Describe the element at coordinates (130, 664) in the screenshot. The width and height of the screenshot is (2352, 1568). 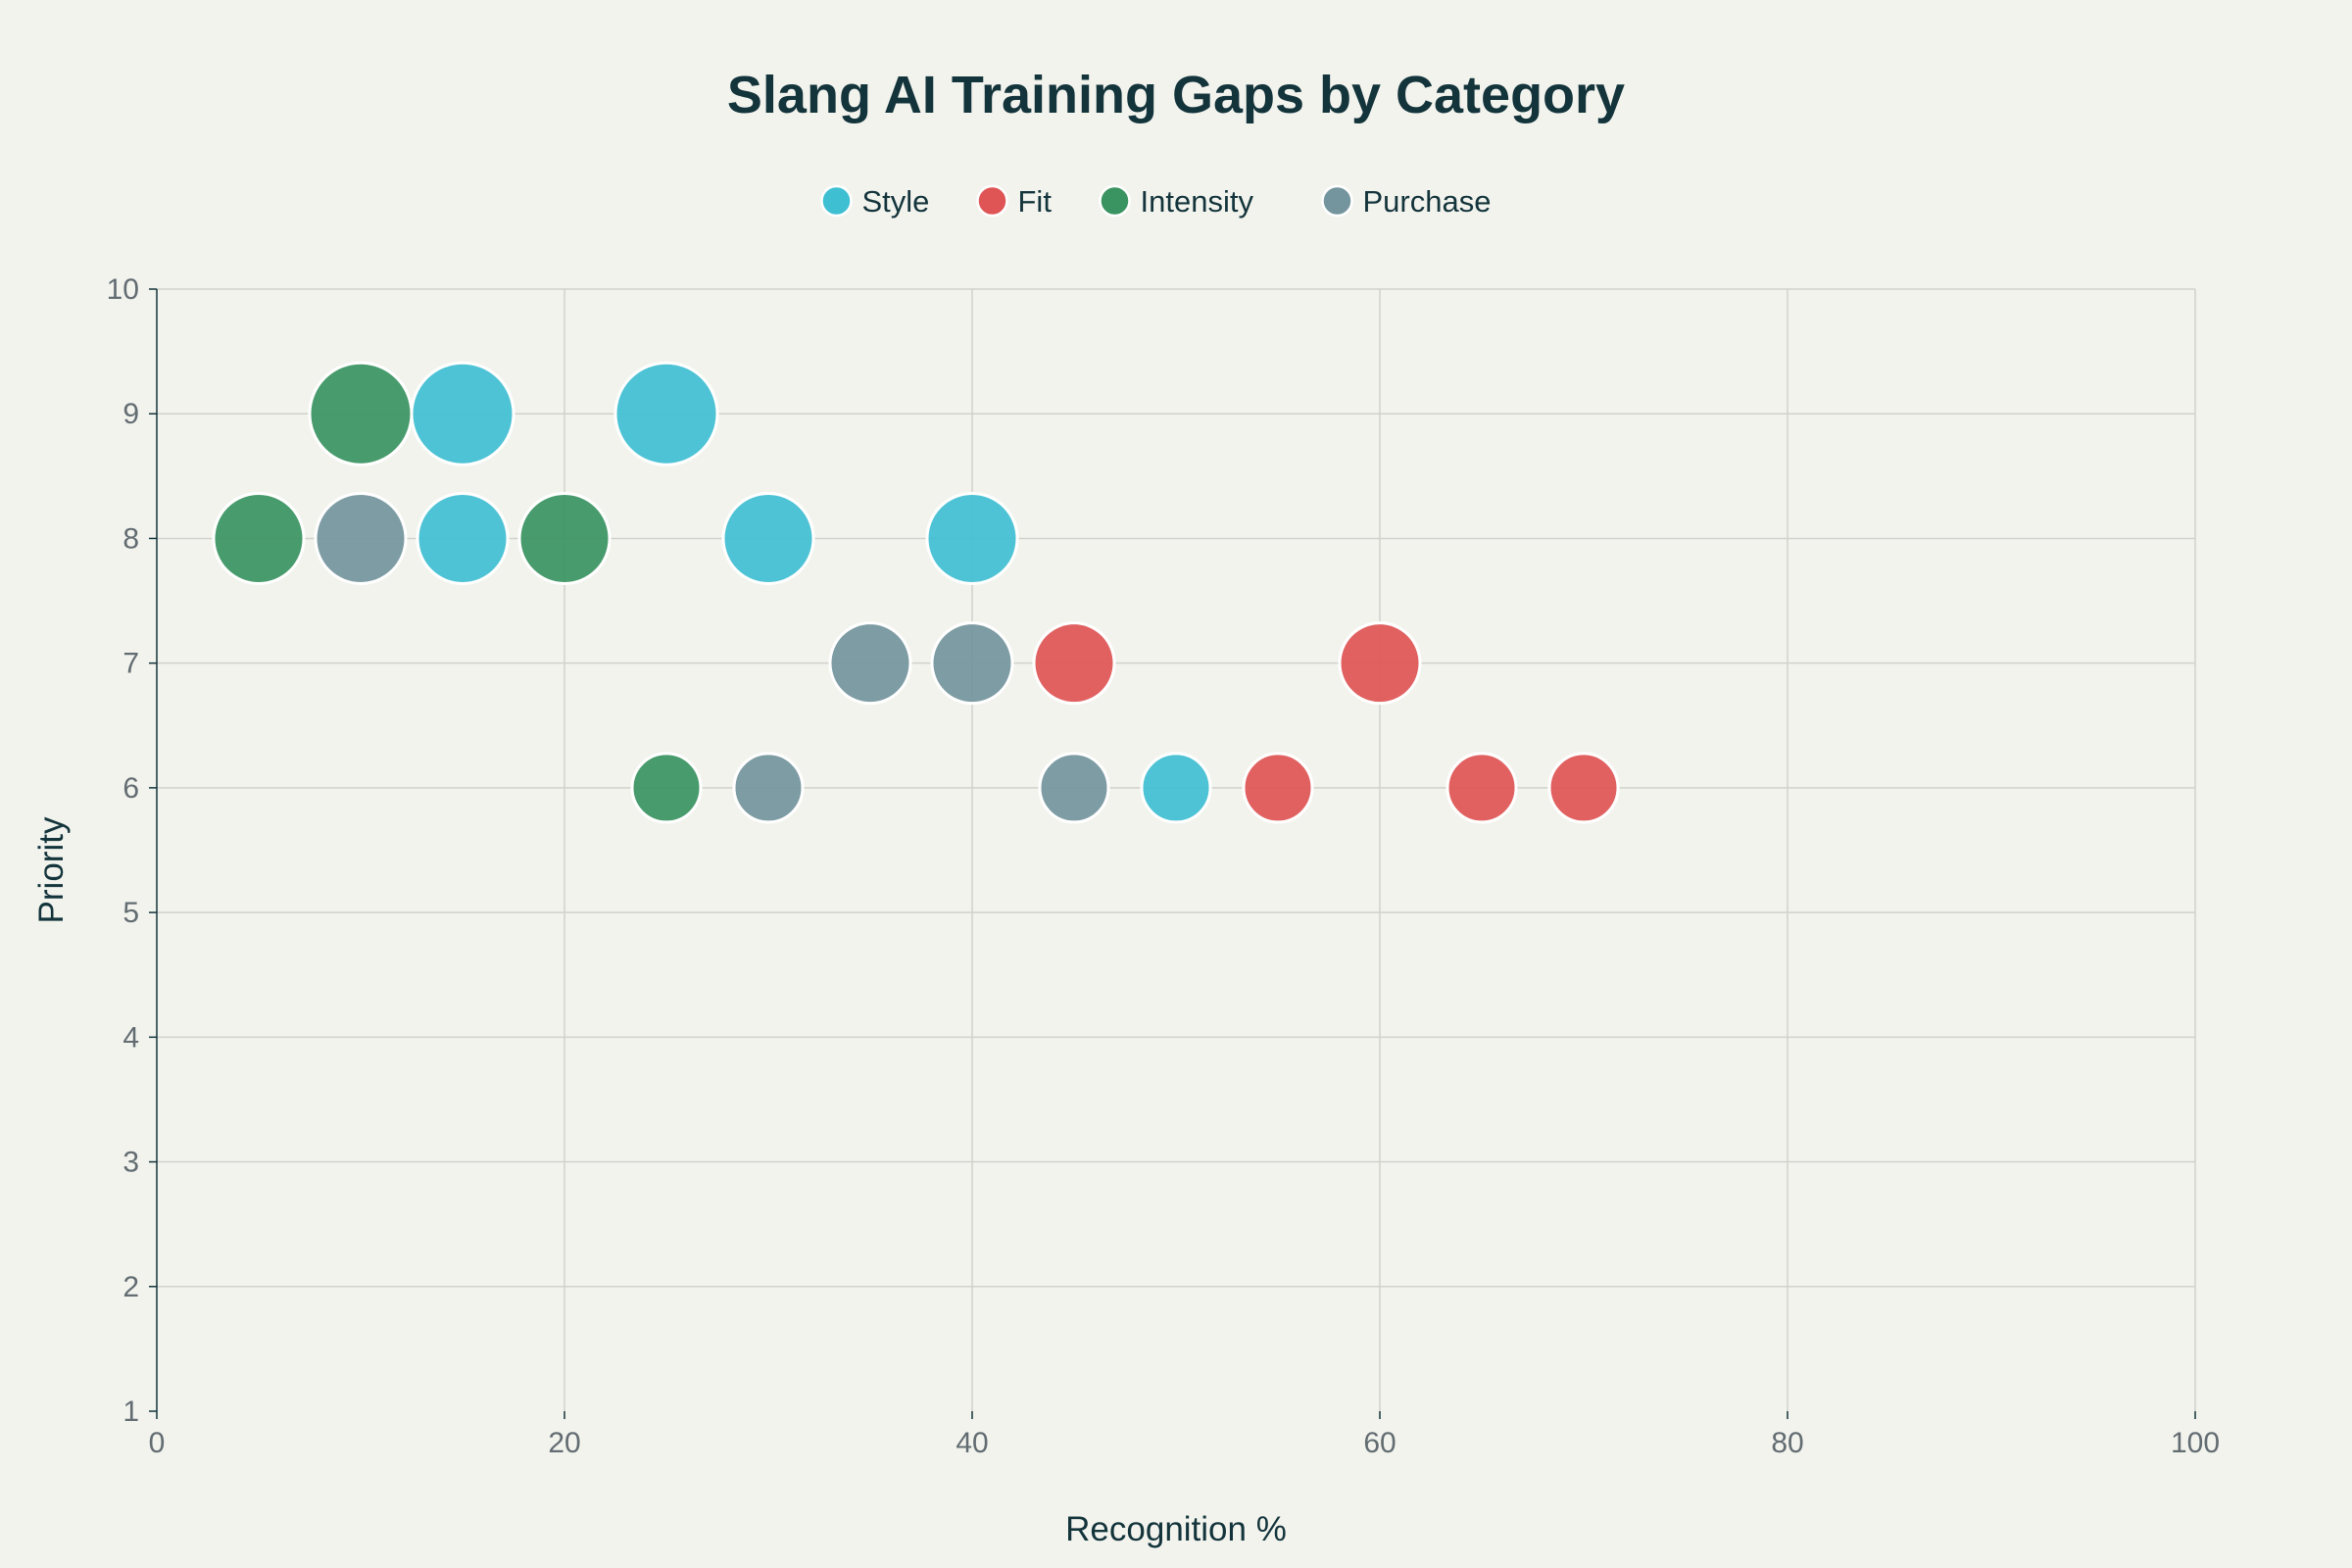
I see `y-tick-label: 7` at that location.